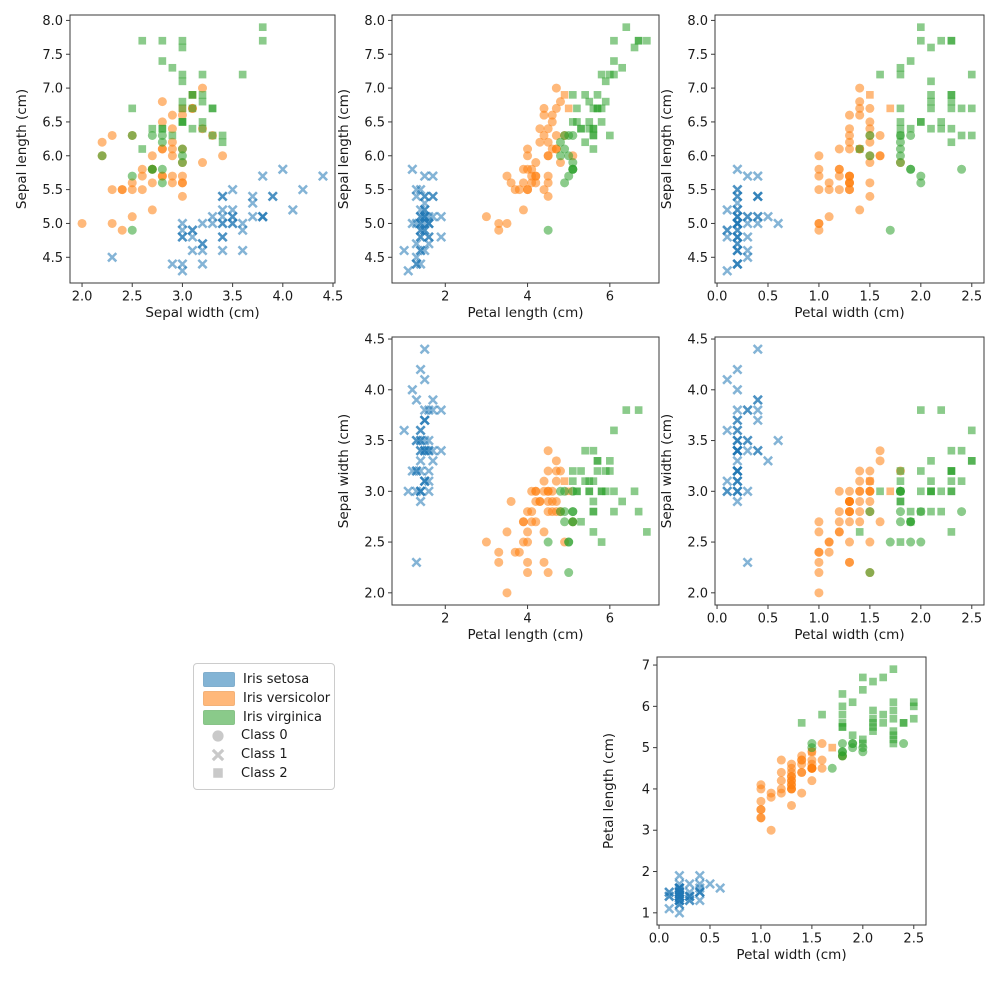 This screenshot has width=1008, height=984. What do you see at coordinates (374, 340) in the screenshot?
I see `y-tick-label: 4.5` at bounding box center [374, 340].